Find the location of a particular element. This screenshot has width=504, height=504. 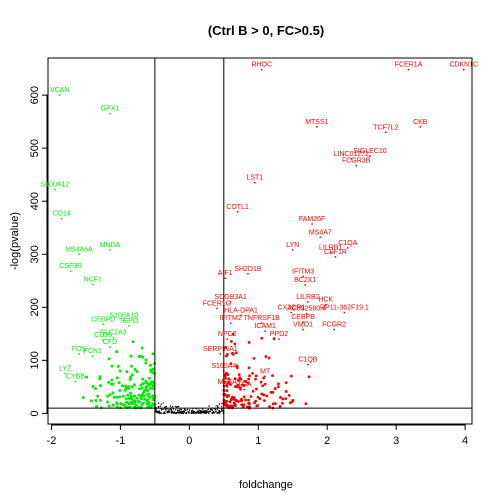

gene-label-up: CEBPB is located at coordinates (303, 317).